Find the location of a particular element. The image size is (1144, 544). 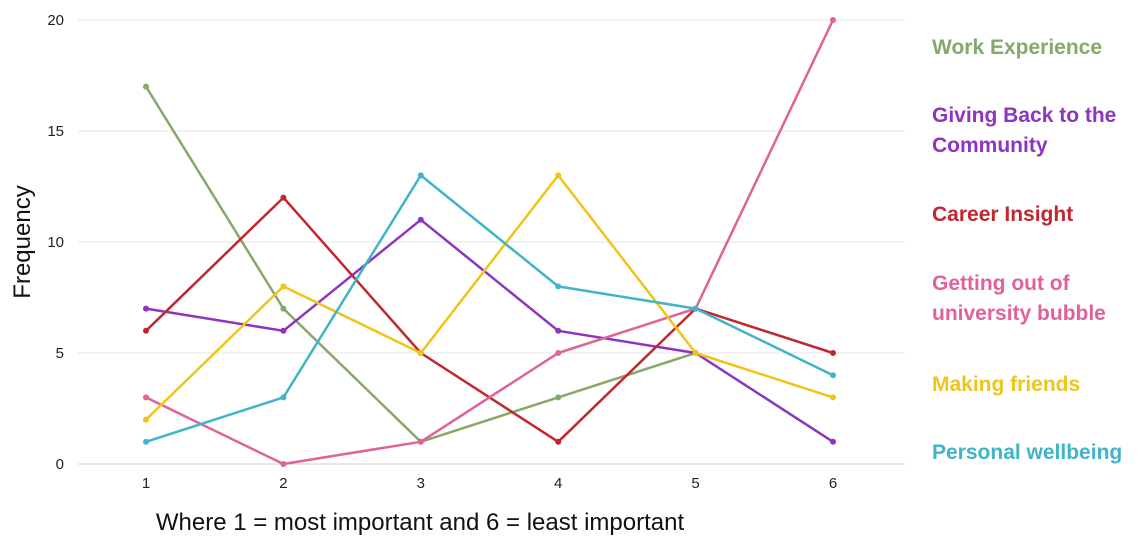

y-axis-title: Frequency is located at coordinates (22, 241).